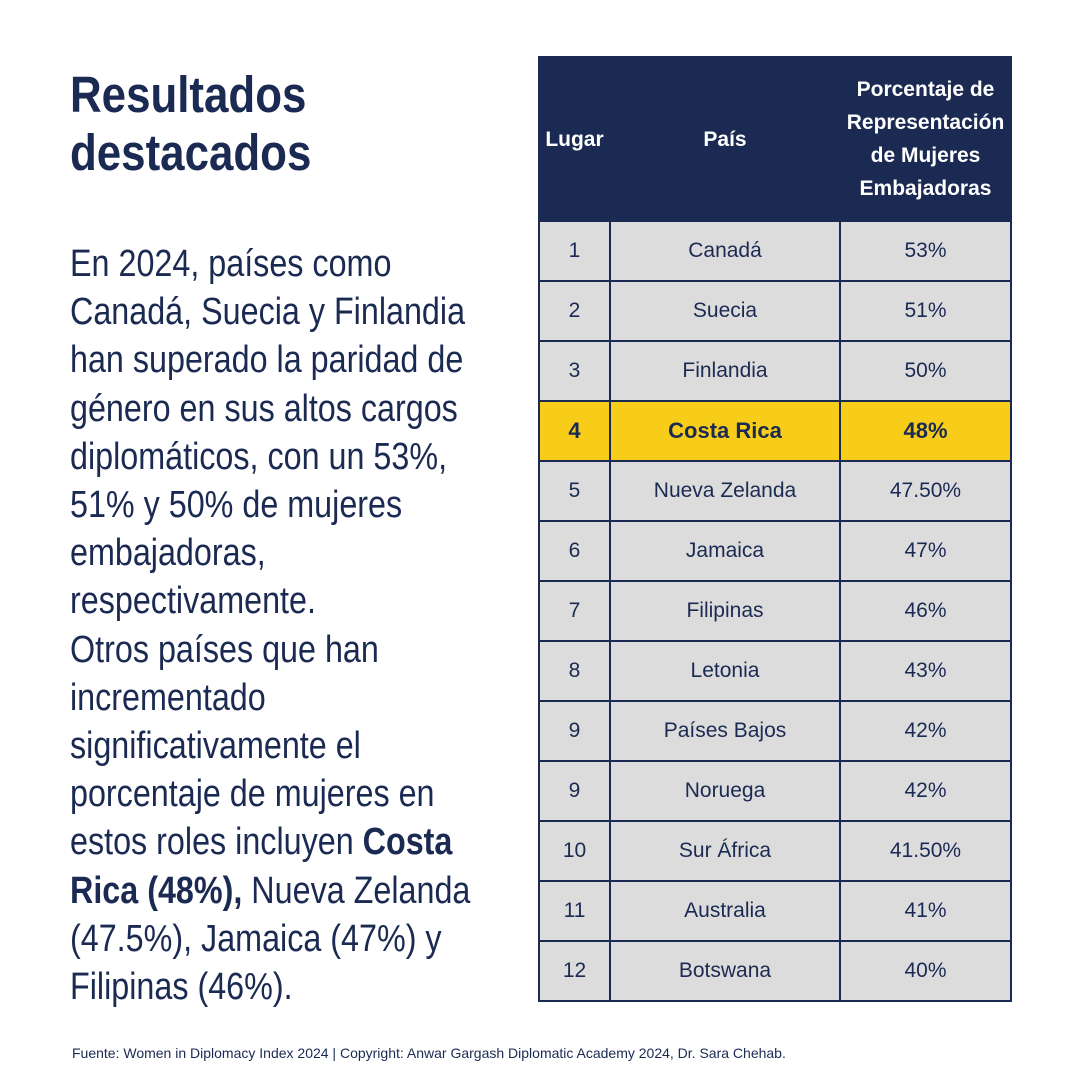  What do you see at coordinates (925, 431) in the screenshot?
I see `percentage-cell: 48%` at bounding box center [925, 431].